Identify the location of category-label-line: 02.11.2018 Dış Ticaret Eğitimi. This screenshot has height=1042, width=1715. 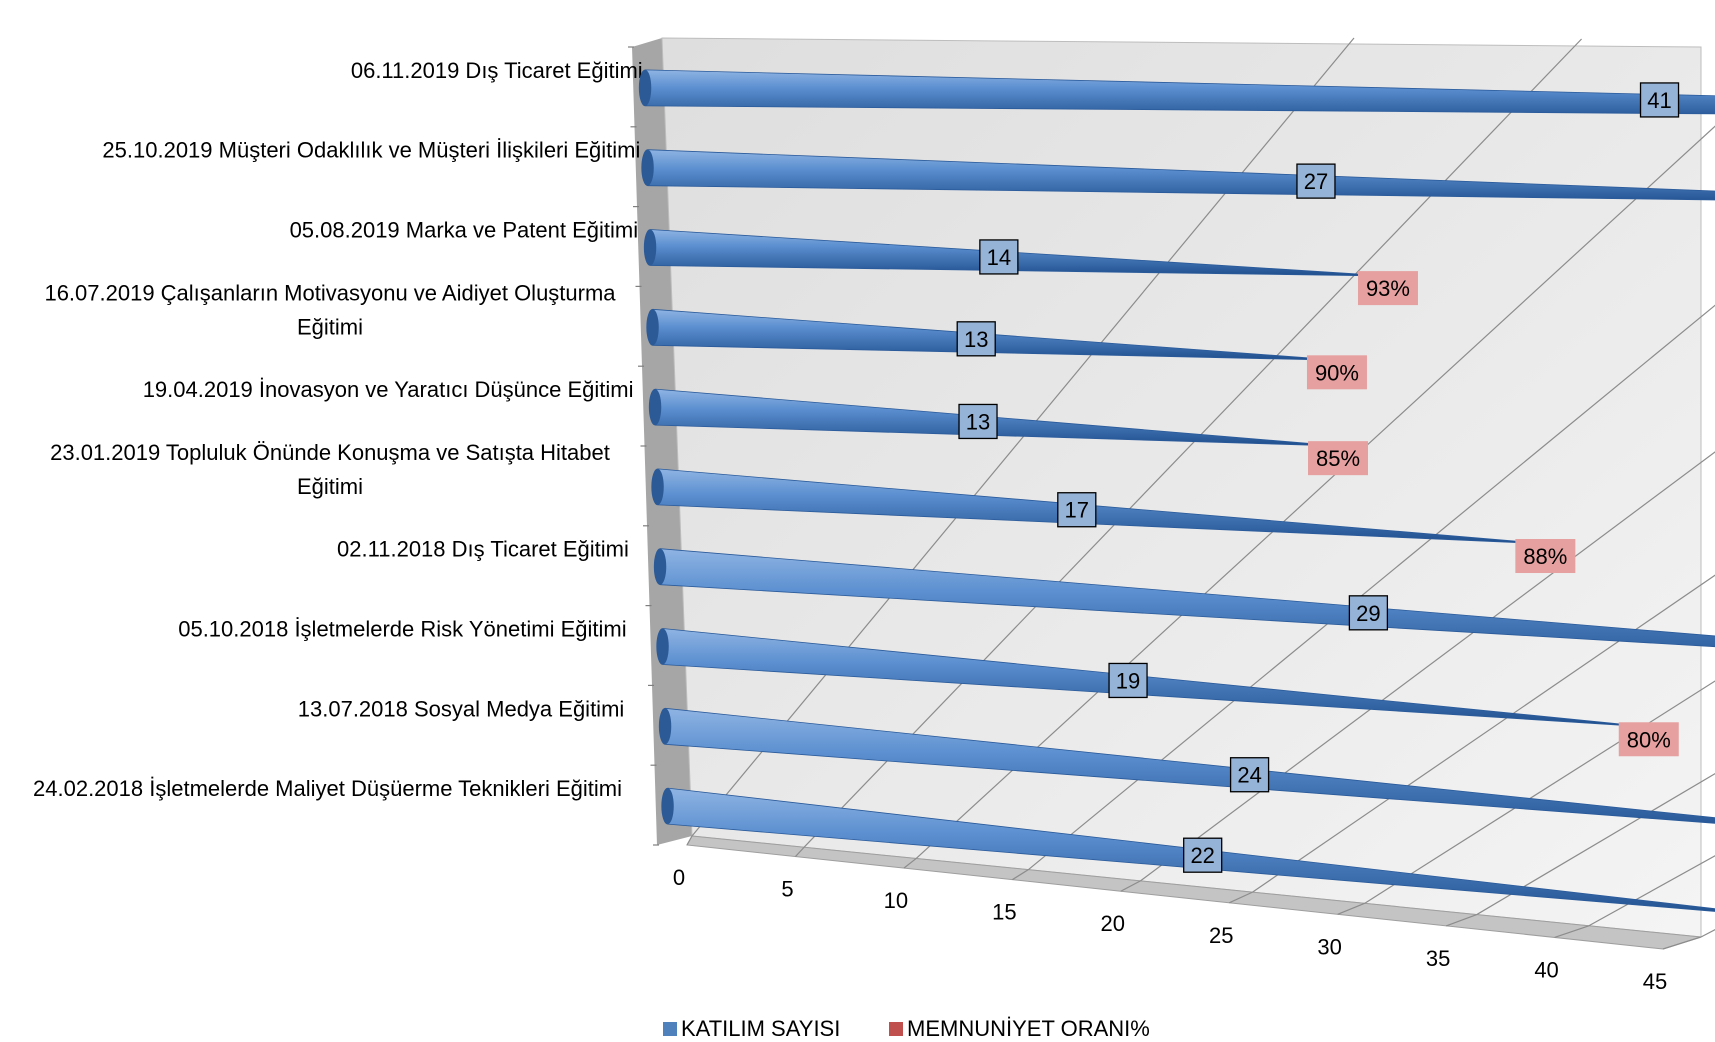
(483, 549).